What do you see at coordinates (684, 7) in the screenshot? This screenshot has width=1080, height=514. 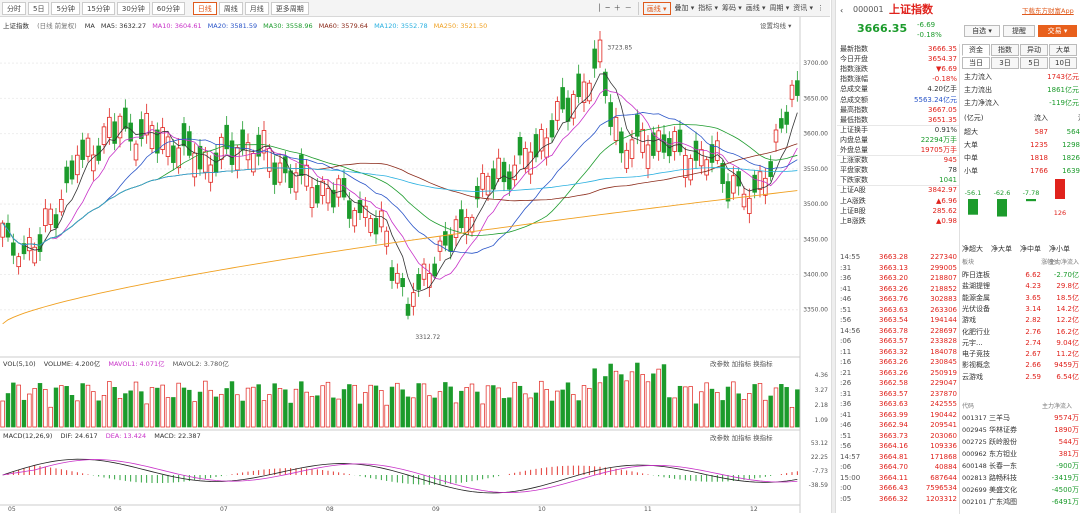 I see `chart-tool-button: 叠加 ▾` at bounding box center [684, 7].